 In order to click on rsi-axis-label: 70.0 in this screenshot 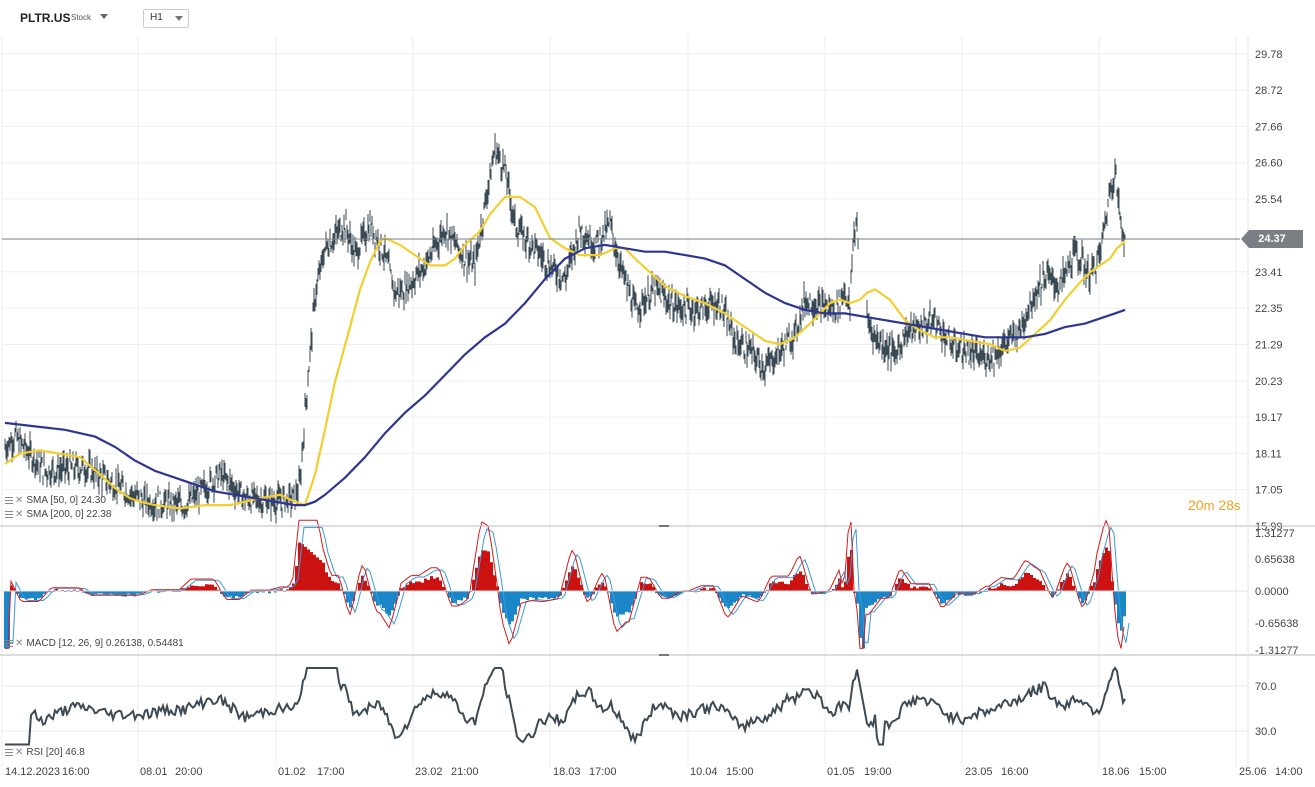, I will do `click(1265, 687)`.